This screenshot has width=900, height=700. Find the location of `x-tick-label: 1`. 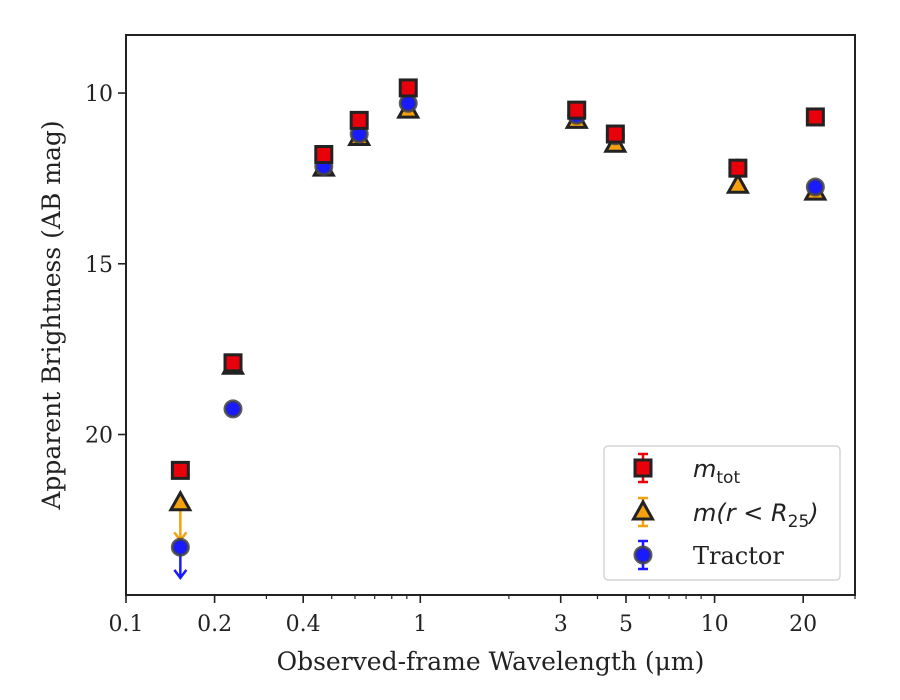

x-tick-label: 1 is located at coordinates (420, 624).